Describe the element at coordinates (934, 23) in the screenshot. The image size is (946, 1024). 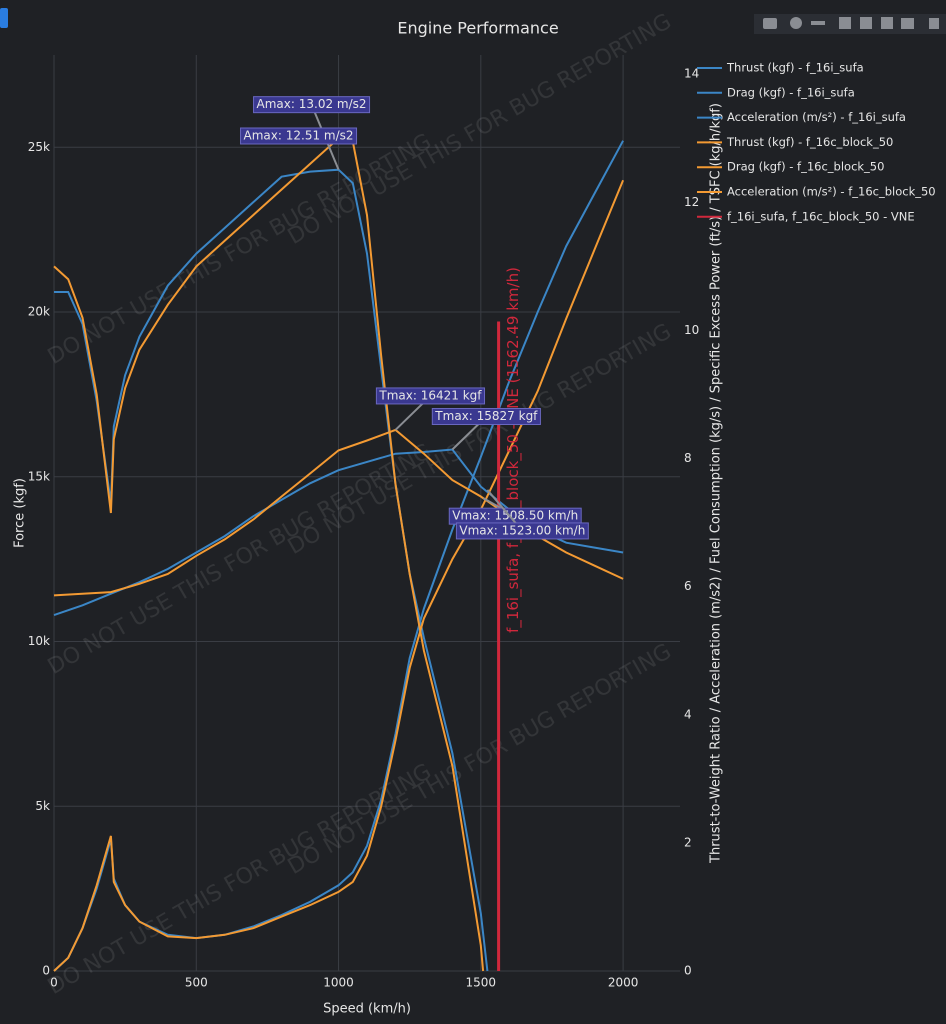
I see `plotly-logo` at that location.